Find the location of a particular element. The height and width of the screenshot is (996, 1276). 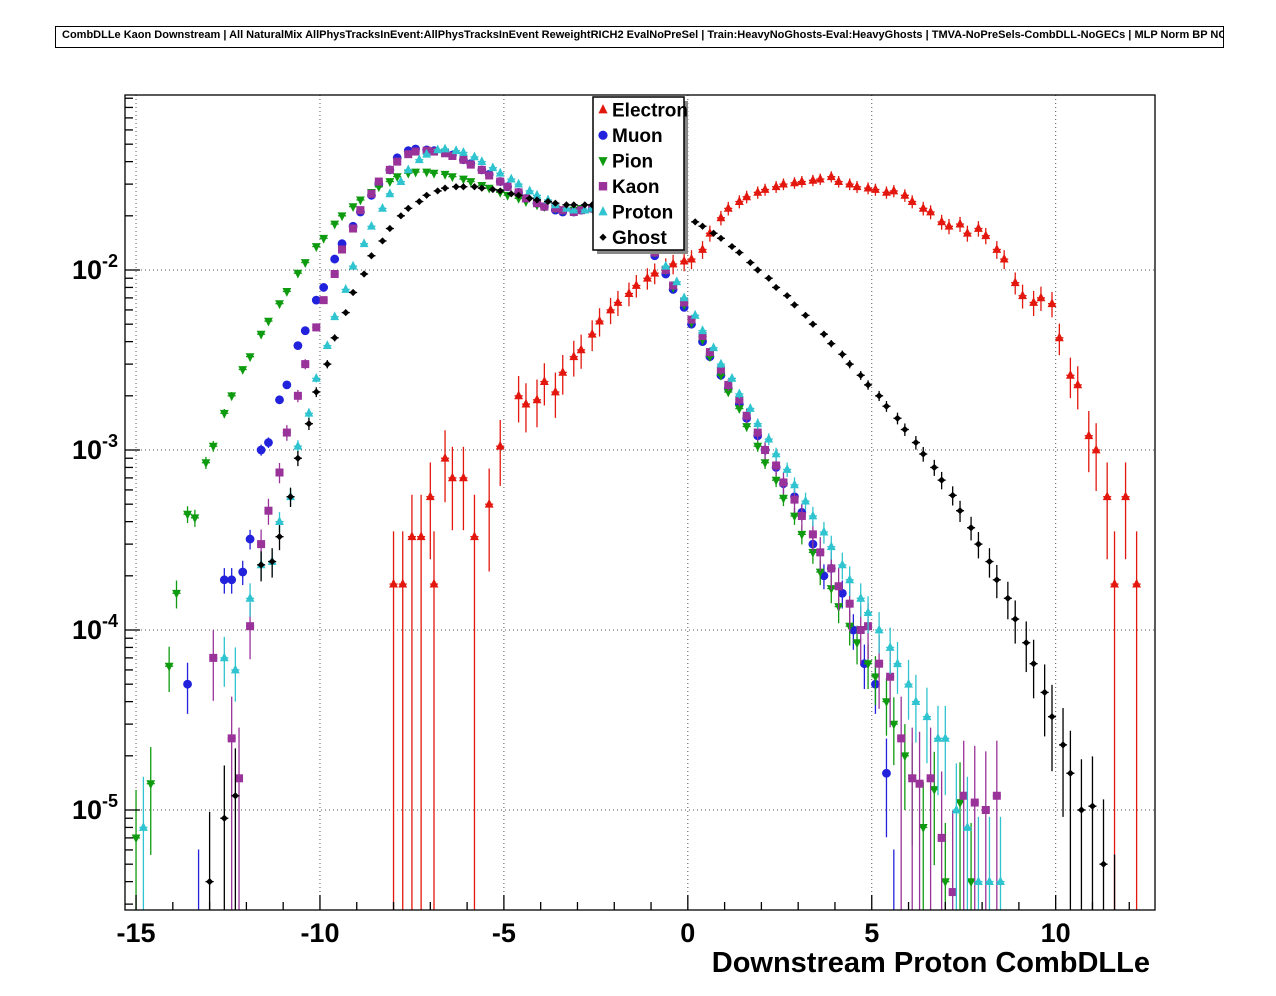

x-tick-label: -15 is located at coordinates (136, 933).